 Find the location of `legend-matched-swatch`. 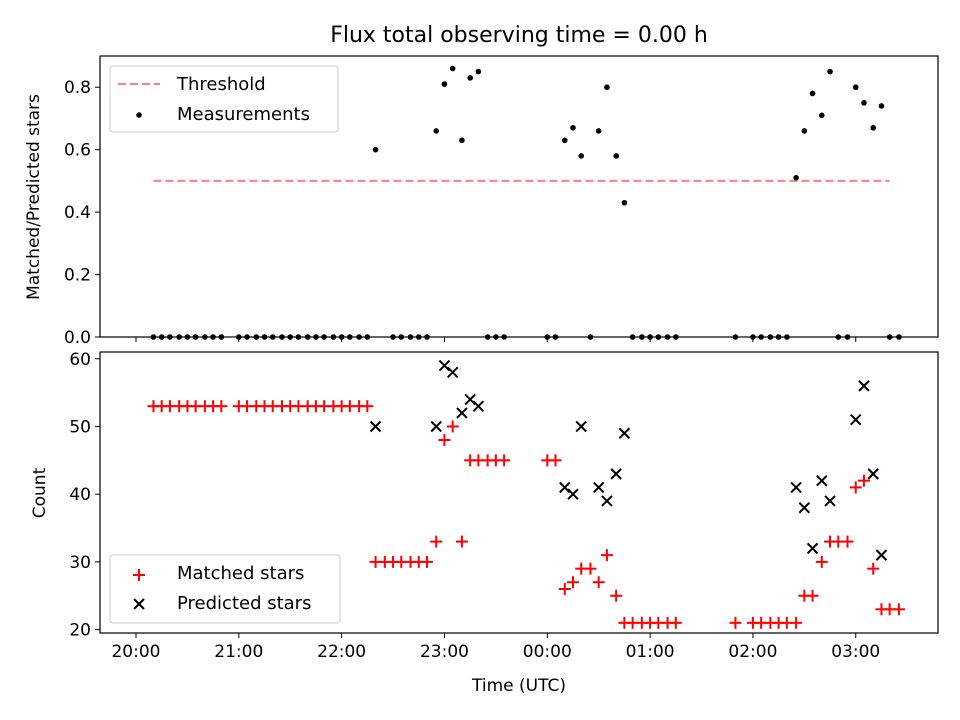

legend-matched-swatch is located at coordinates (139, 575).